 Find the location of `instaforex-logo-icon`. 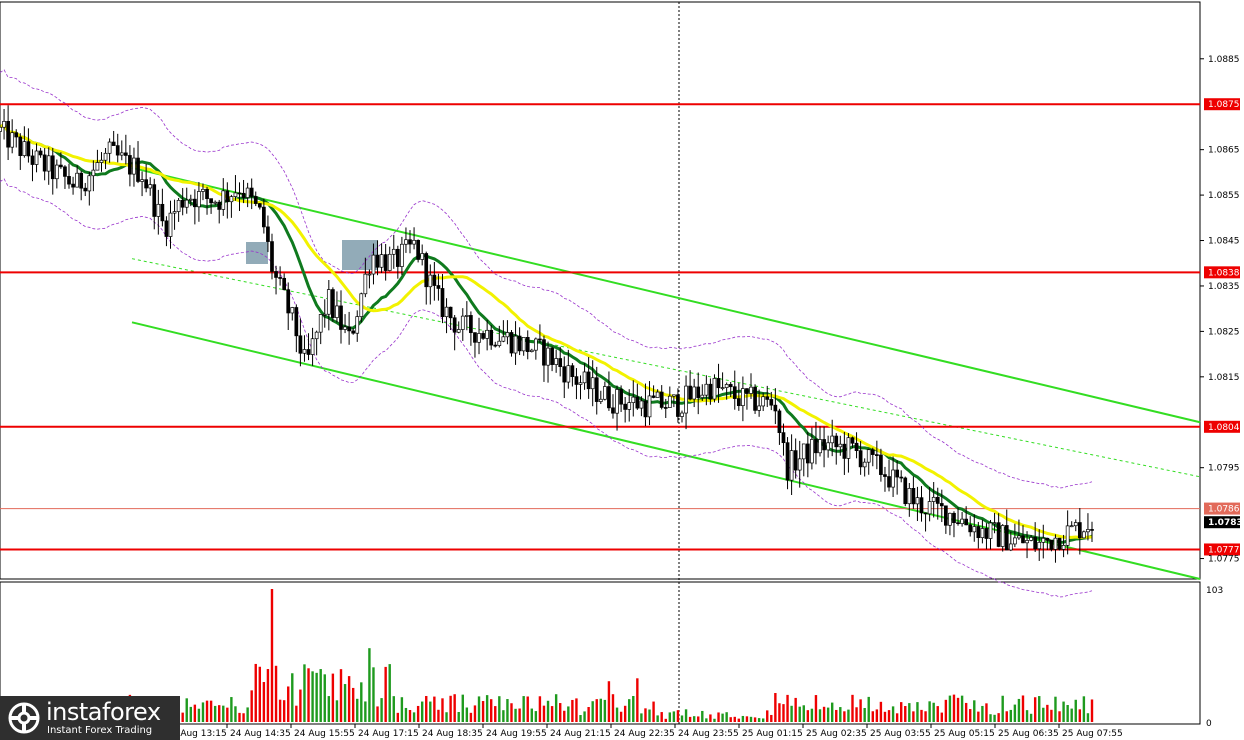

instaforex-logo-icon is located at coordinates (24, 718).